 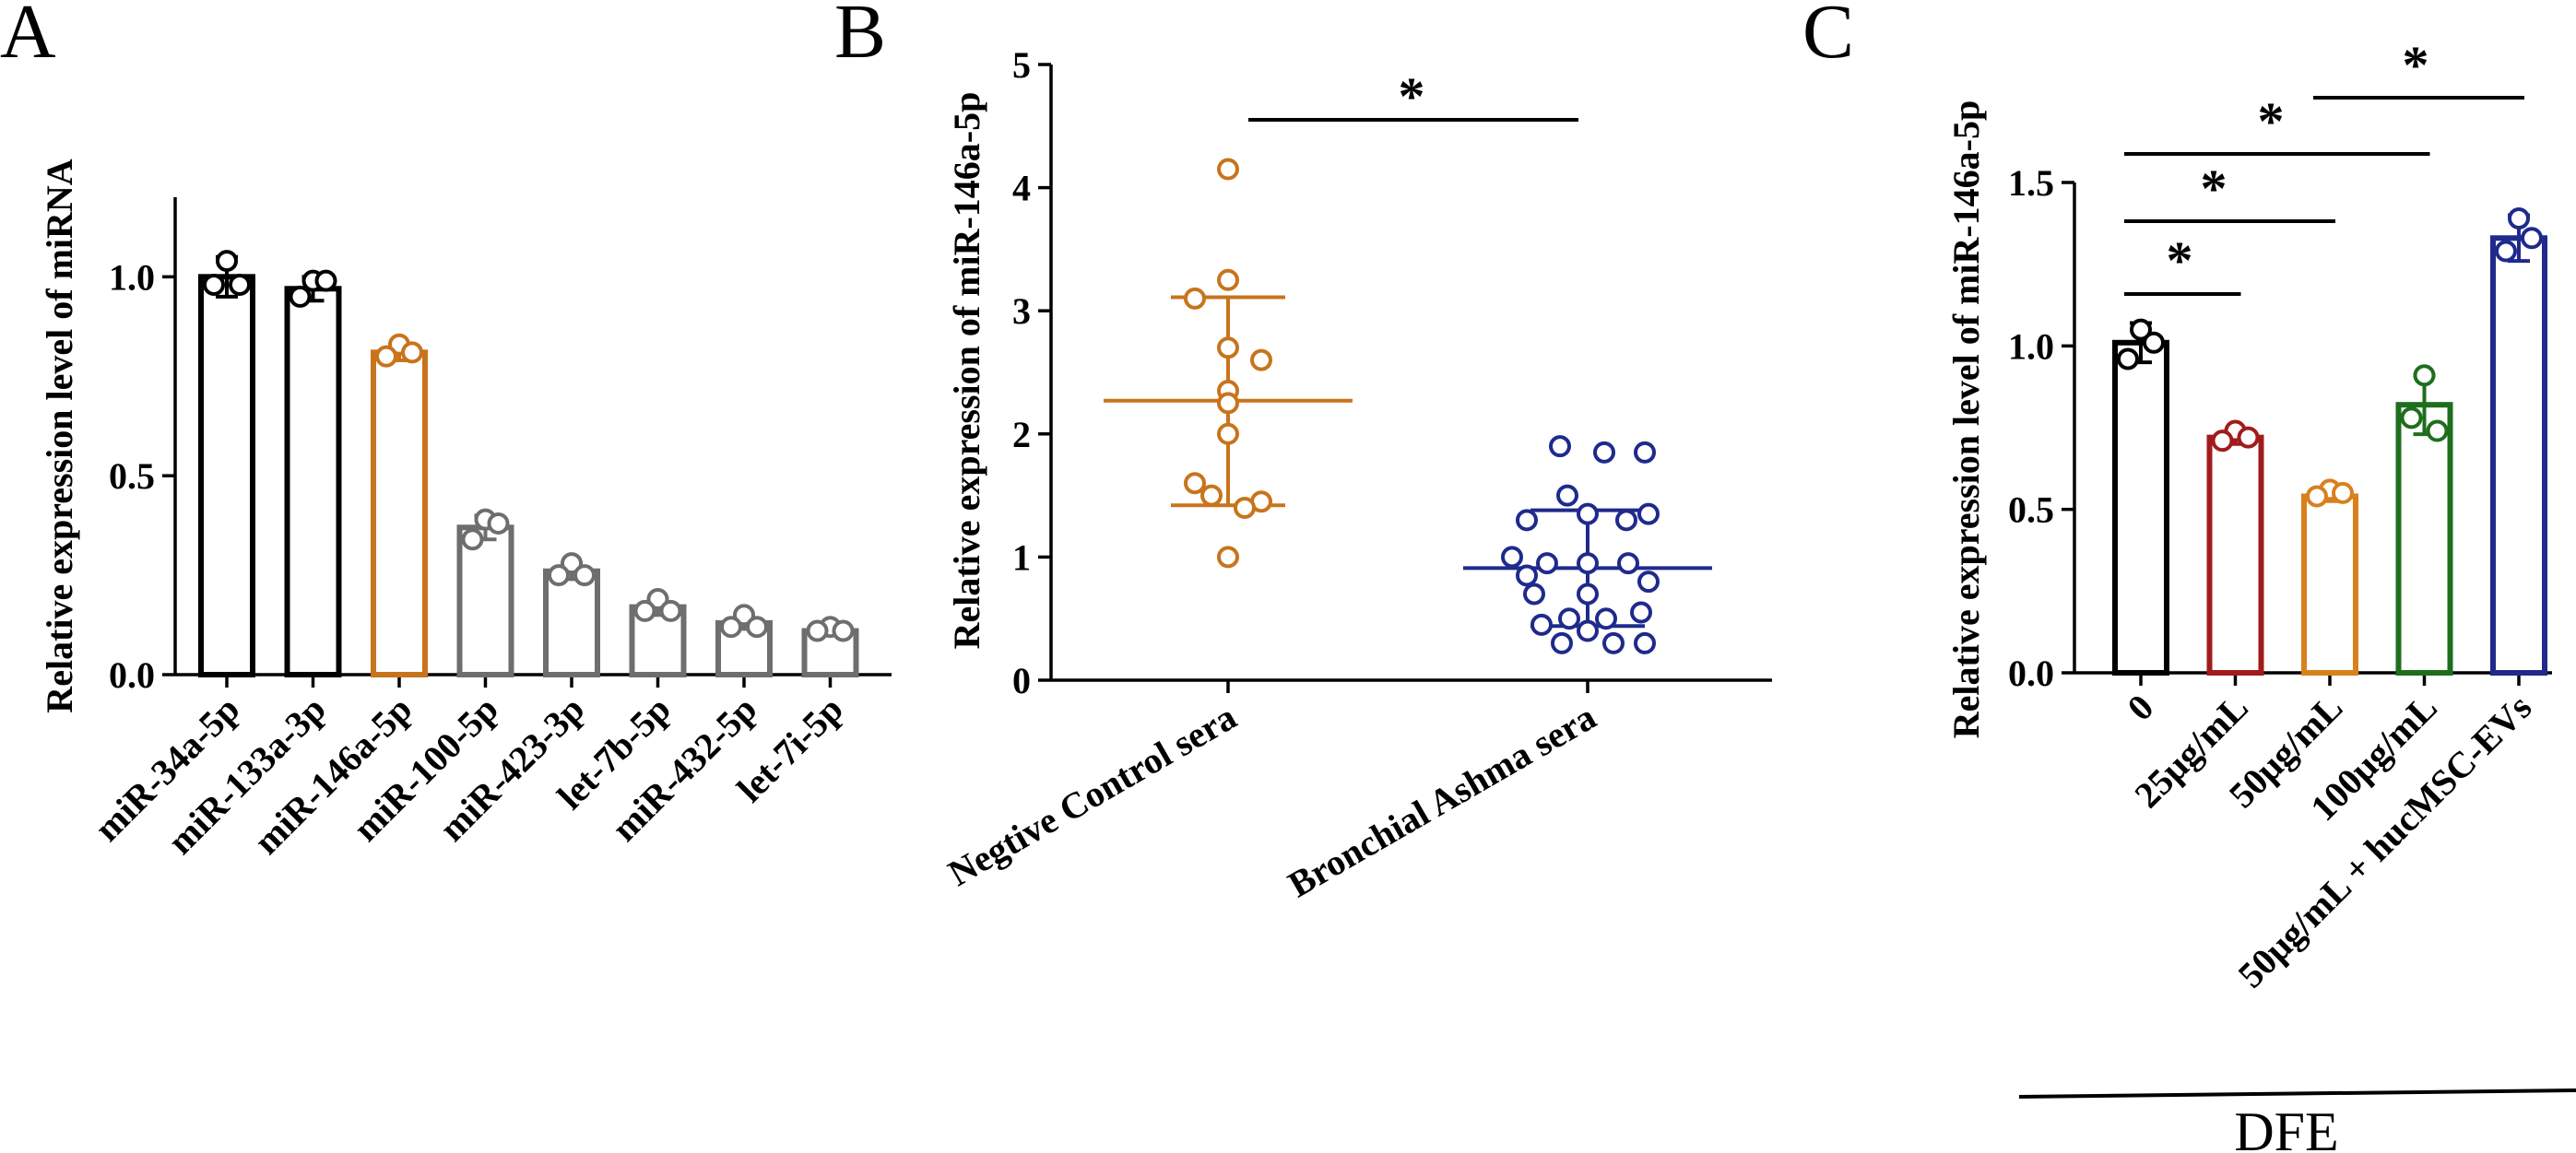 What do you see at coordinates (1021, 434) in the screenshot?
I see `y-tick-label: 2` at bounding box center [1021, 434].